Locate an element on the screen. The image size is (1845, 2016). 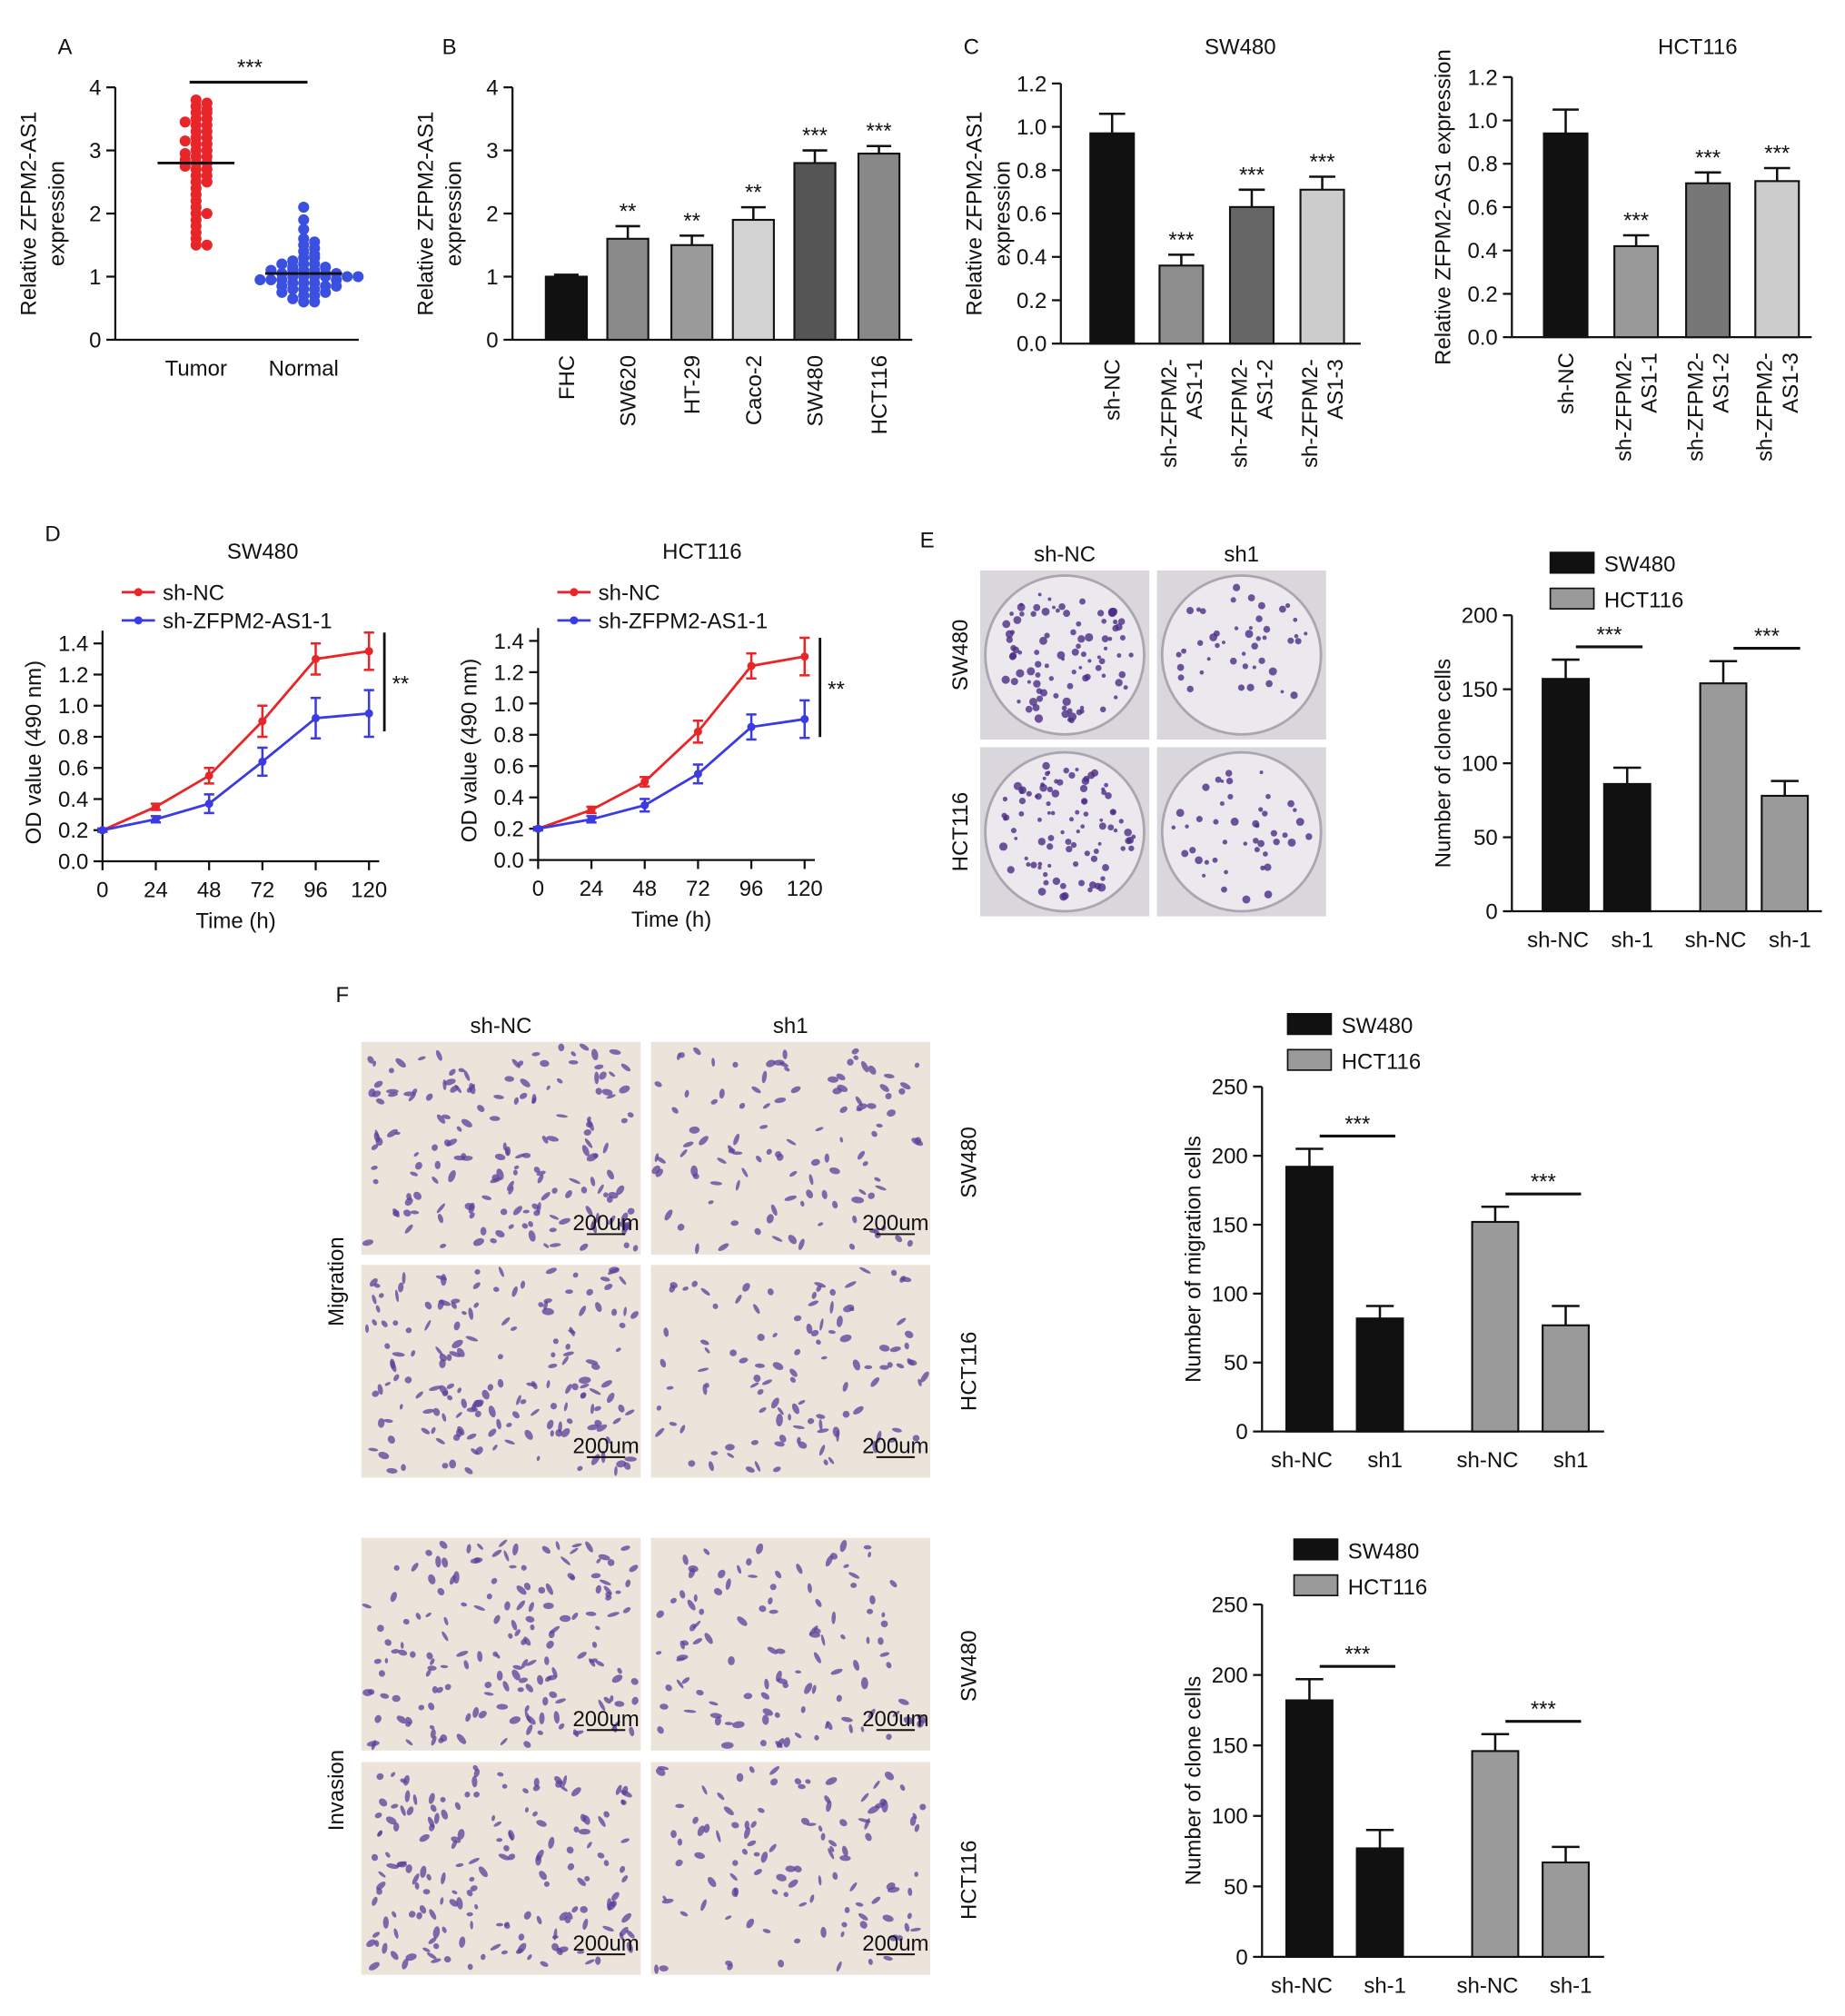
chart-title: SW480 is located at coordinates (1240, 47).